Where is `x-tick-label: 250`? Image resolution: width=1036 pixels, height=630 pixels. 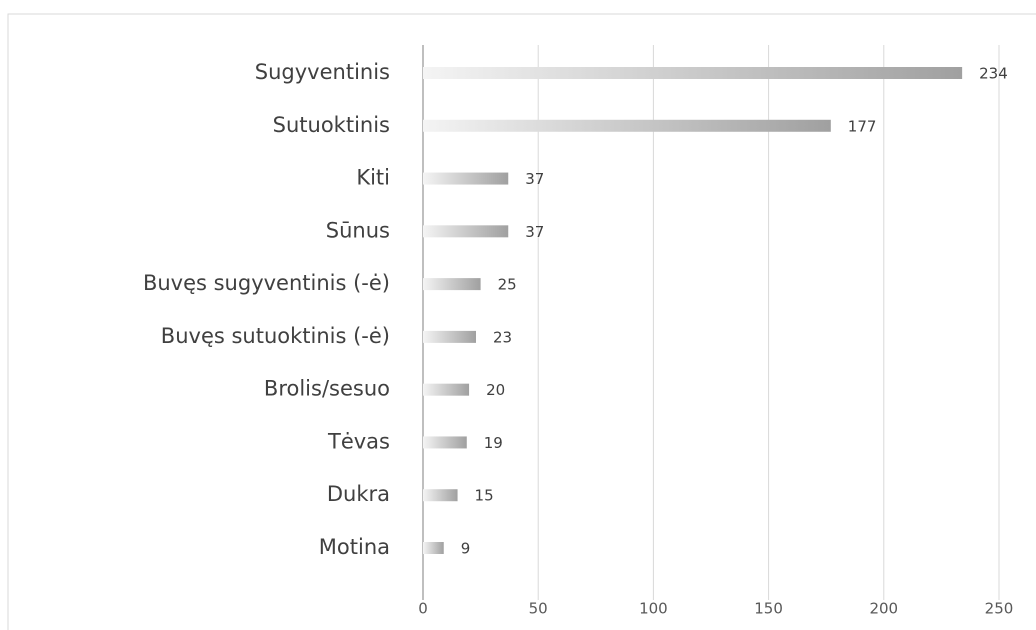 x-tick-label: 250 is located at coordinates (999, 609).